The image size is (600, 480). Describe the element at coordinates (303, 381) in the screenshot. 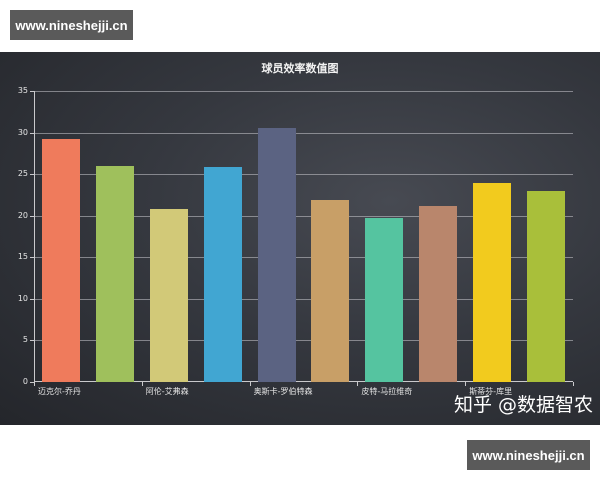

I see `x-axis` at that location.